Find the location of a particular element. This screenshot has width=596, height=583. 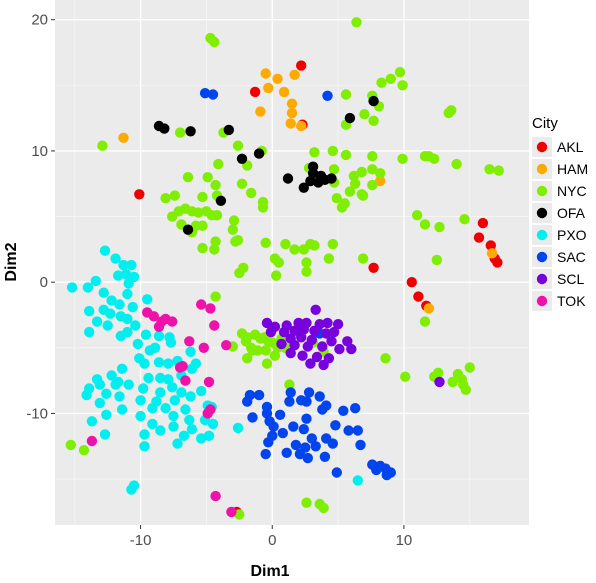

y-tick-label: 0 is located at coordinates (44, 282).